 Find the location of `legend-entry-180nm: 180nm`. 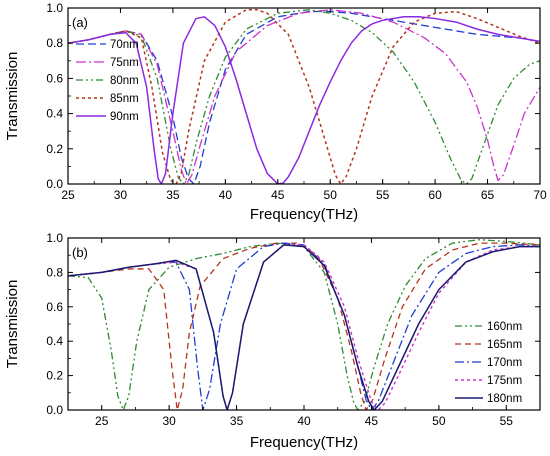

legend-entry-180nm: 180nm is located at coordinates (504, 399).